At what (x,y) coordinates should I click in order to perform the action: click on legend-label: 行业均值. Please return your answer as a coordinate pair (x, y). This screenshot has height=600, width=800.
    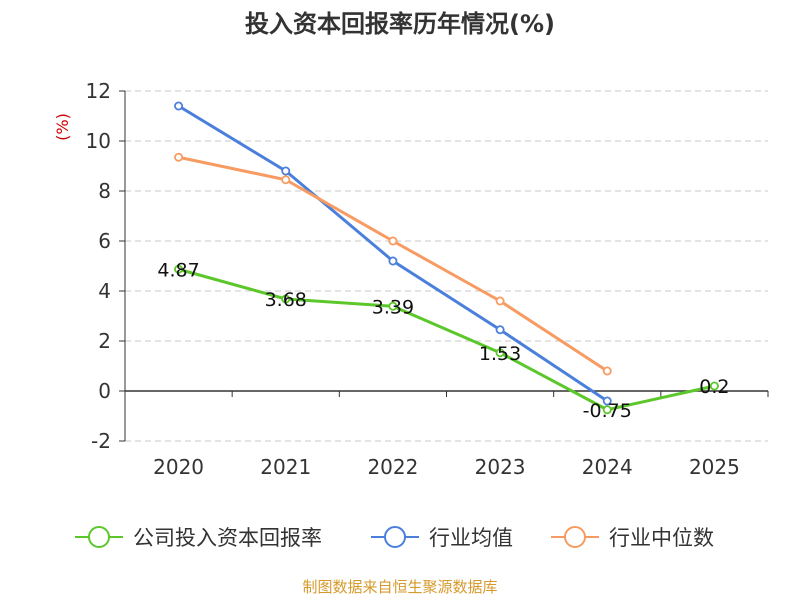
    Looking at the image, I should click on (471, 538).